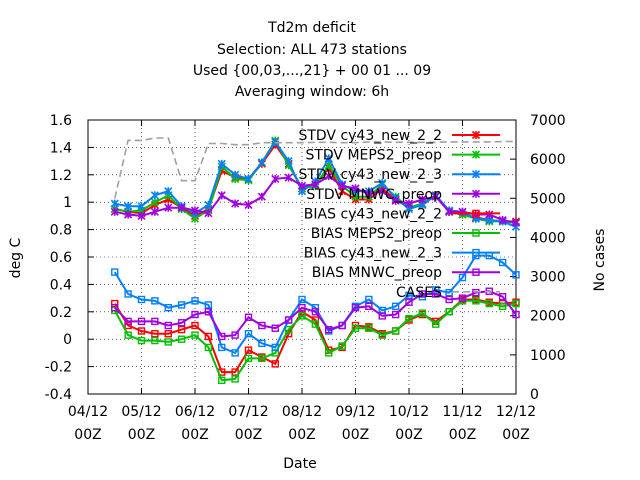 Image resolution: width=640 pixels, height=480 pixels. What do you see at coordinates (373, 156) in the screenshot?
I see `legend-label: STDV MEPS2_preop` at bounding box center [373, 156].